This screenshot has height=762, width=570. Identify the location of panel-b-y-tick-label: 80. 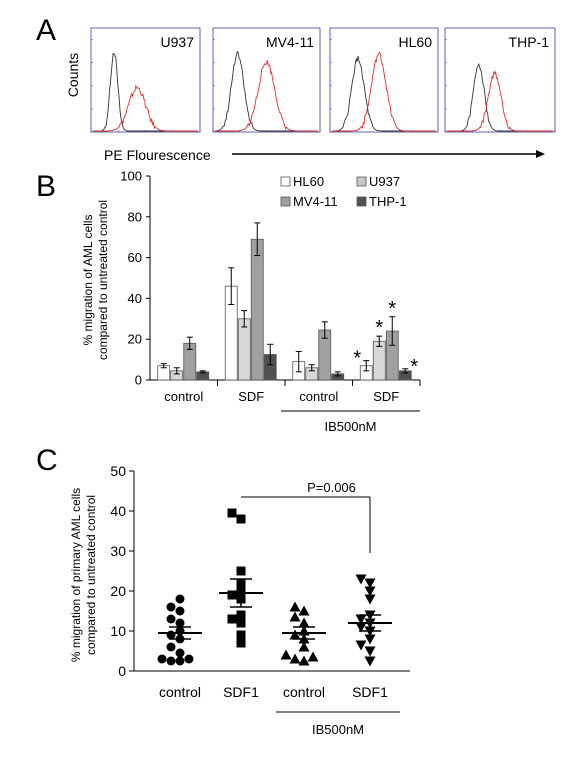
(135, 216).